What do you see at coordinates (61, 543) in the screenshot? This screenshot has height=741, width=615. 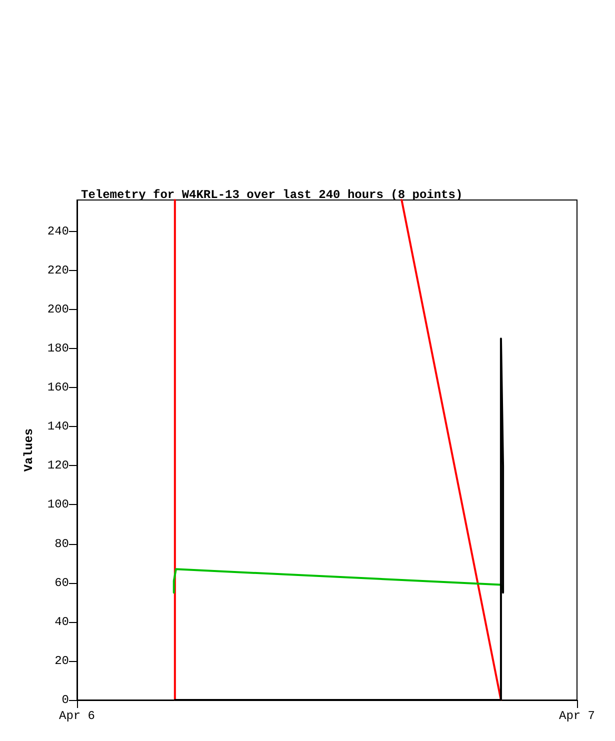 I see `y-tick-label: 80` at bounding box center [61, 543].